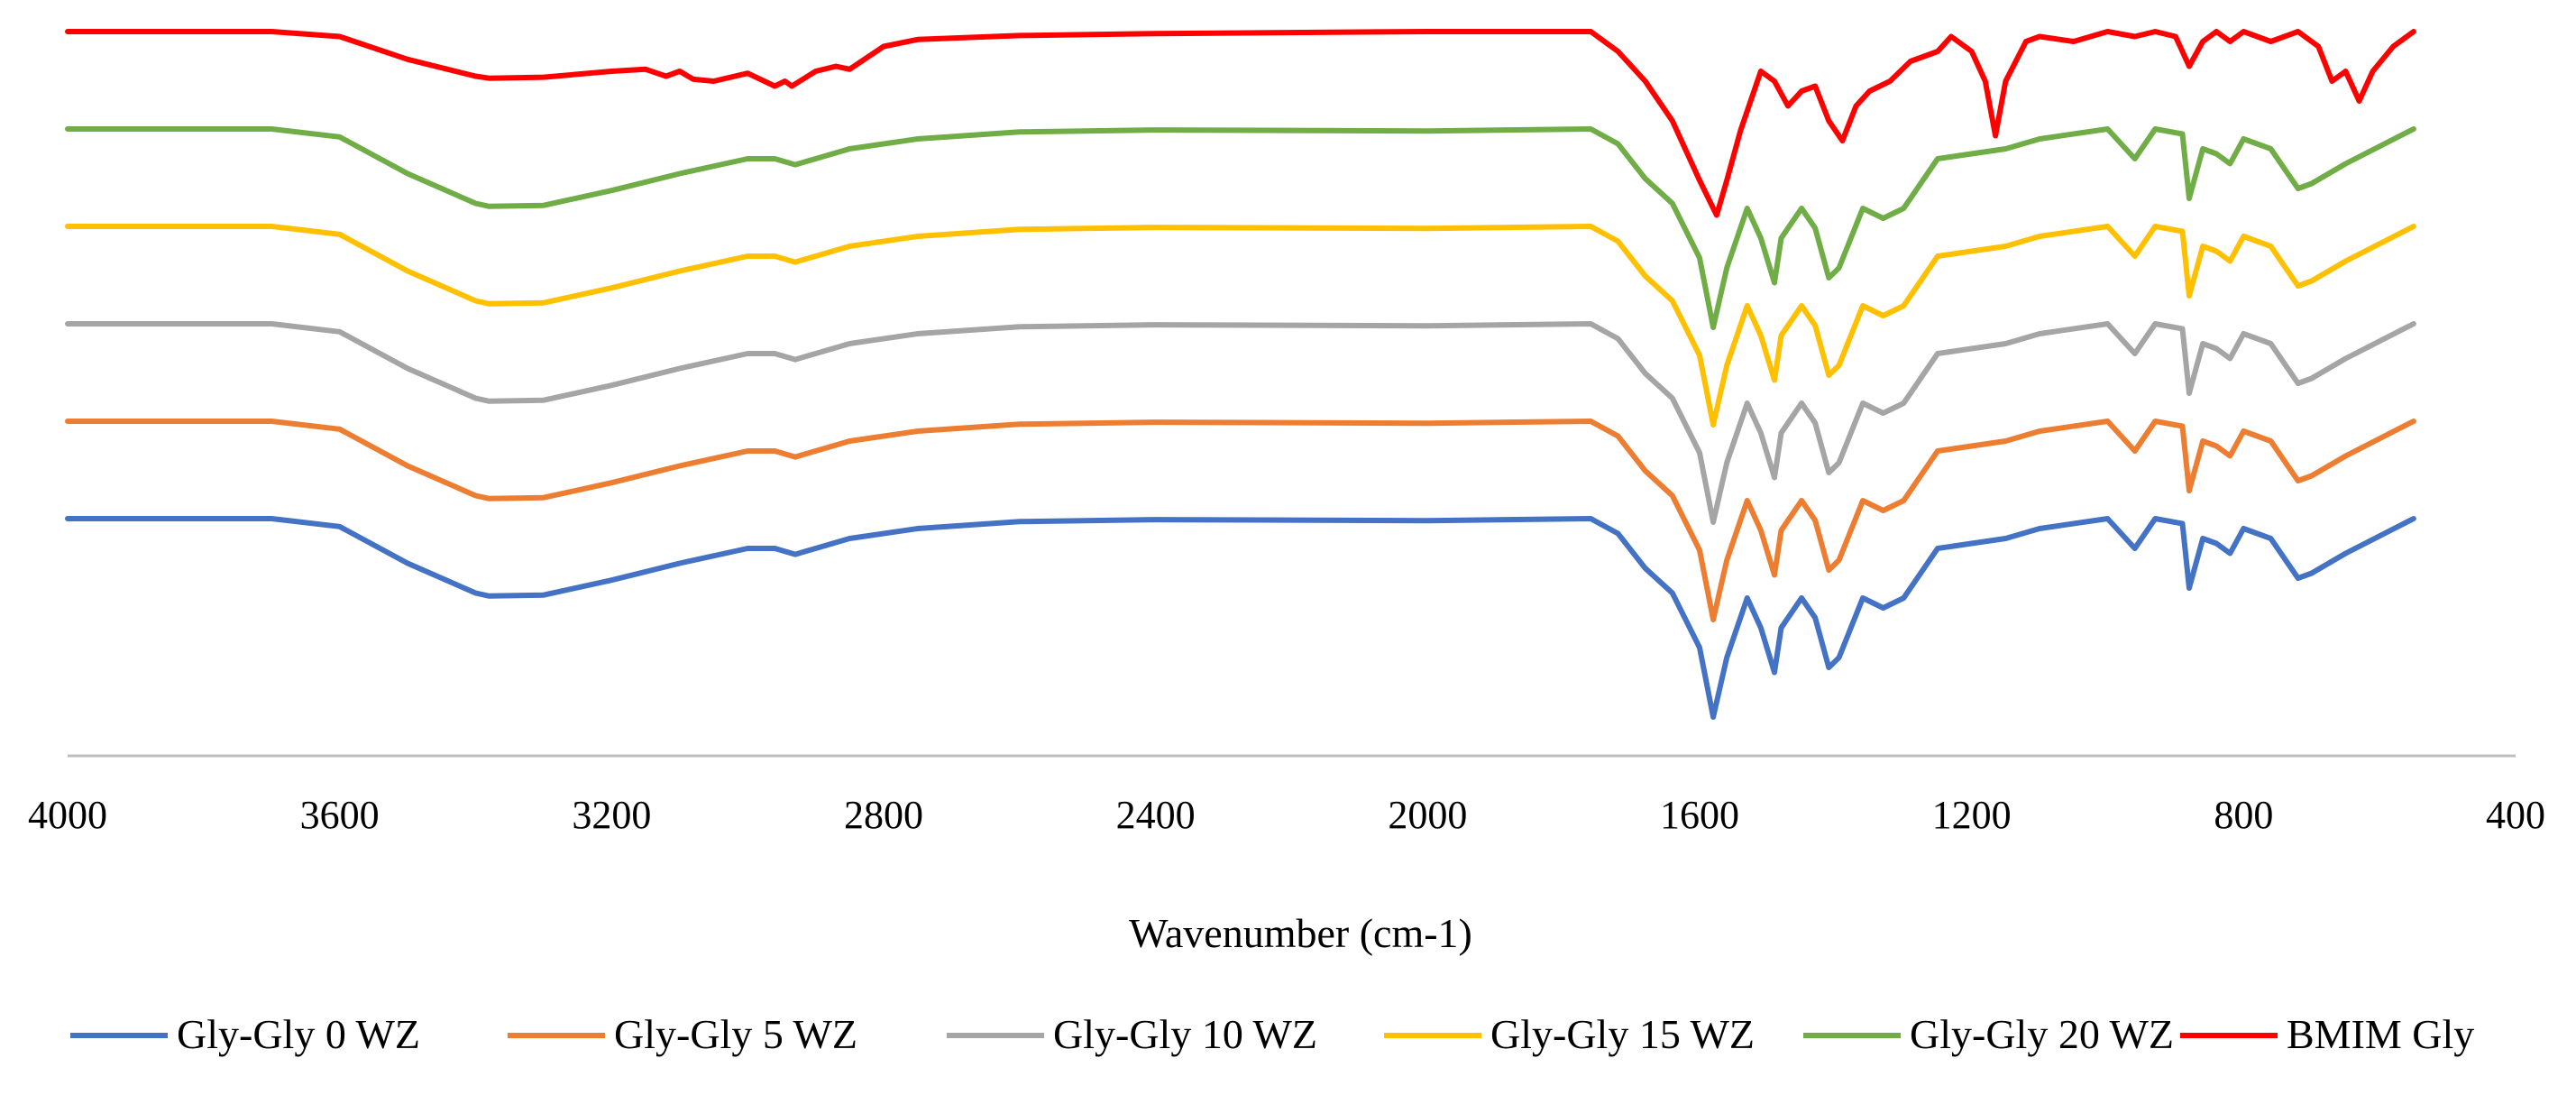  I want to click on x-tick-label: 2000, so click(1427, 815).